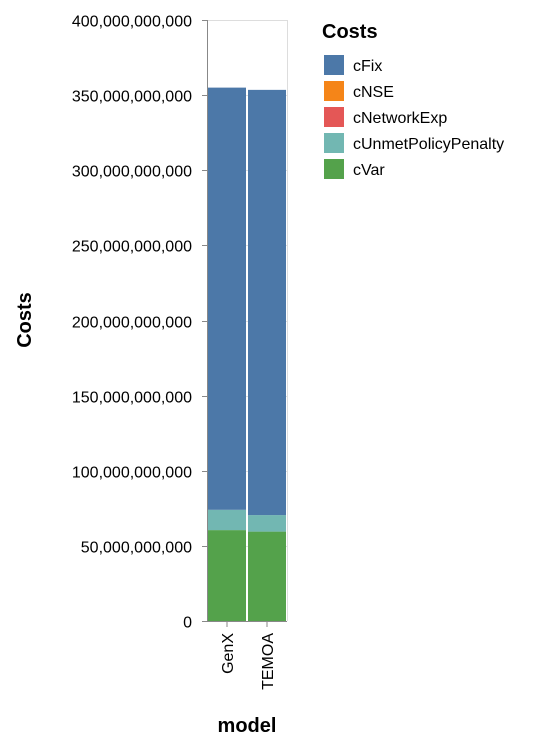  Describe the element at coordinates (247, 354) in the screenshot. I see `bar-stacks` at that location.